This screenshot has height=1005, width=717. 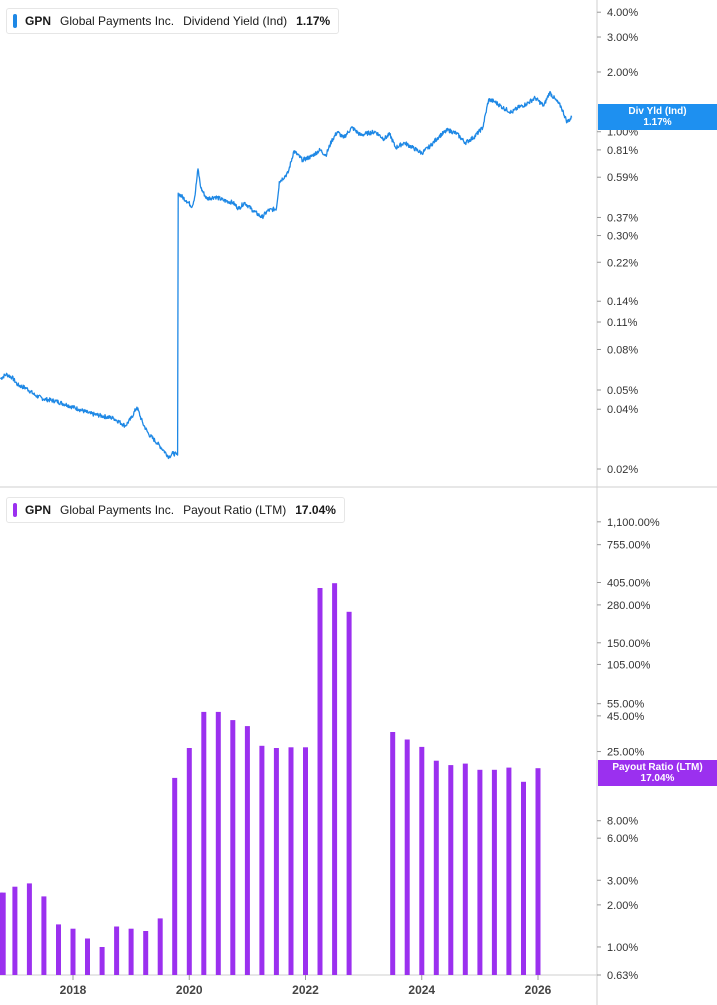 What do you see at coordinates (622, 391) in the screenshot?
I see `yield-axis-tick-label: 0.05%` at bounding box center [622, 391].